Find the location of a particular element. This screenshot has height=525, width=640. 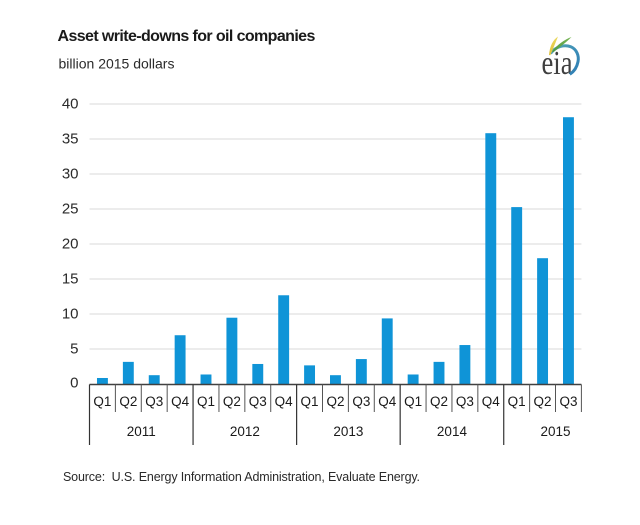

svg-text:Asset write-downs for oil comp: Asset write-downs for oil companies is located at coordinates (187, 36).